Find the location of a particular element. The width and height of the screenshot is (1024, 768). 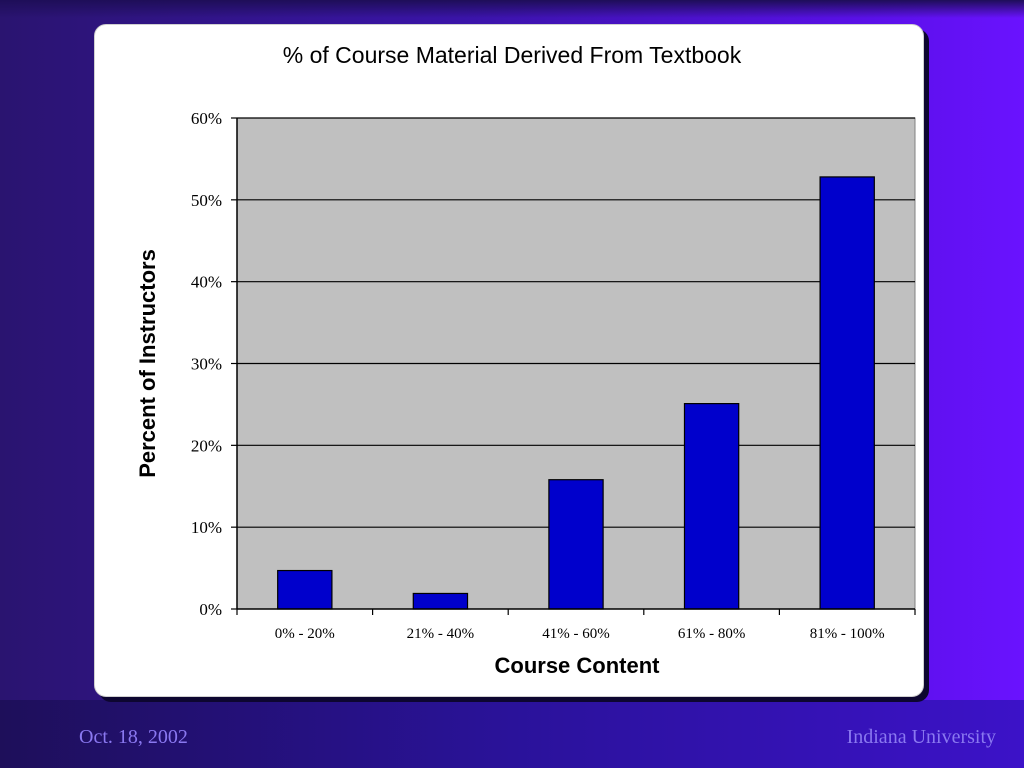

y-tick-label: 0% is located at coordinates (210, 609).